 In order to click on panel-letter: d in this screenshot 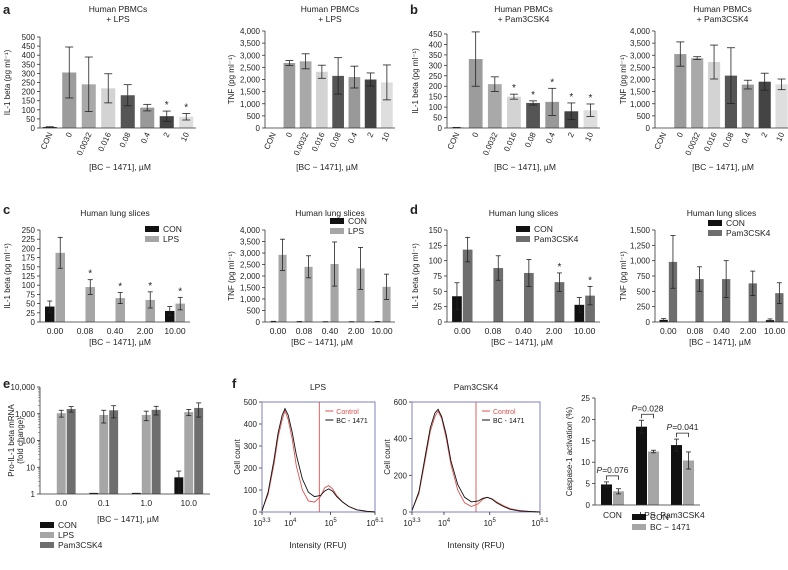, I will do `click(414, 209)`.